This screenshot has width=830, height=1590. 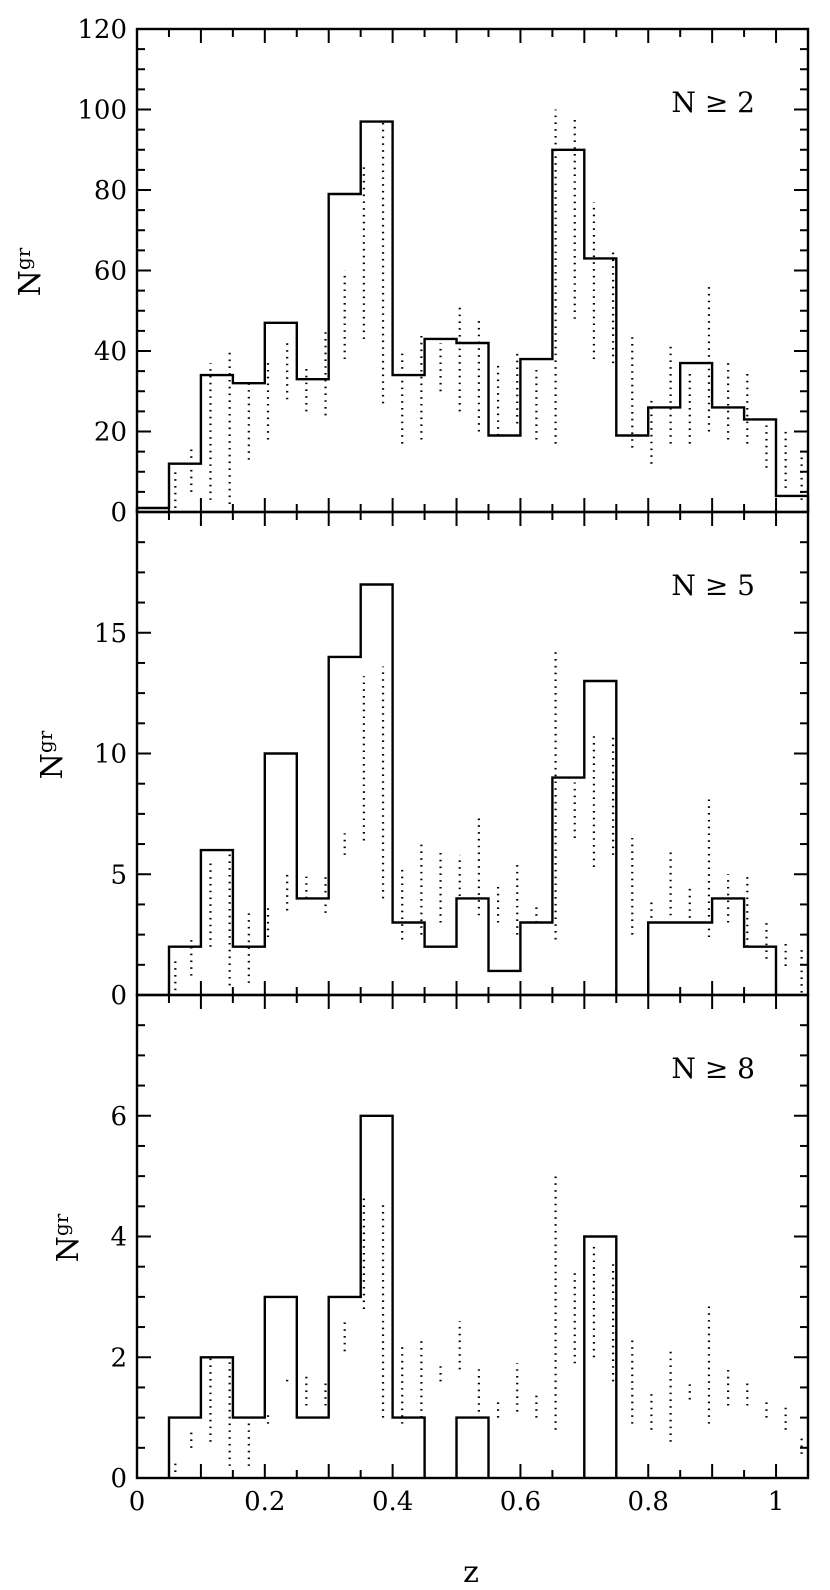 What do you see at coordinates (264, 1502) in the screenshot?
I see `x-tick-label: 0.2` at bounding box center [264, 1502].